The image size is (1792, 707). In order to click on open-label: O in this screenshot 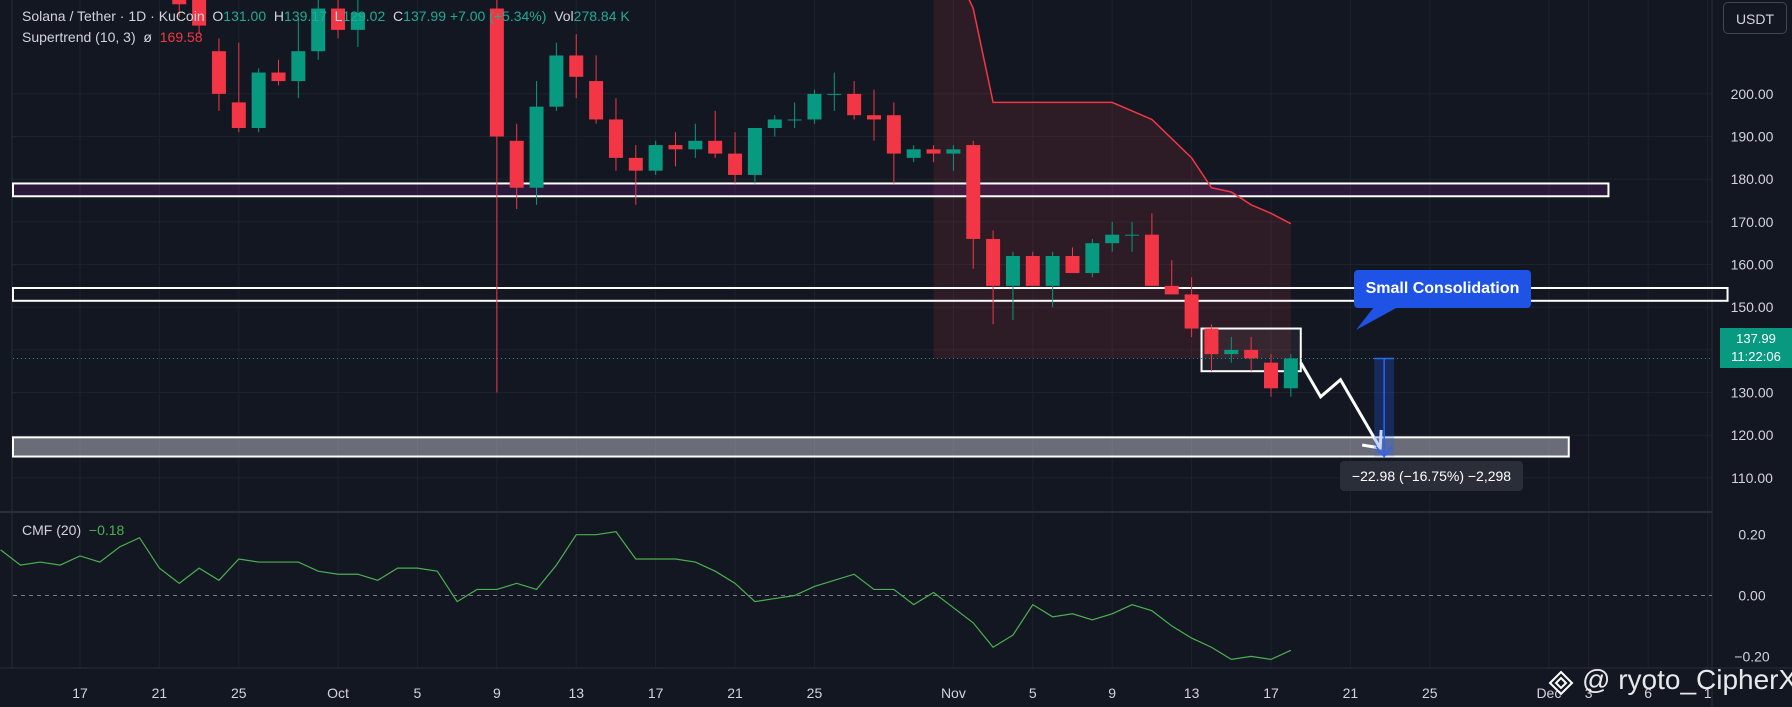, I will do `click(218, 16)`.